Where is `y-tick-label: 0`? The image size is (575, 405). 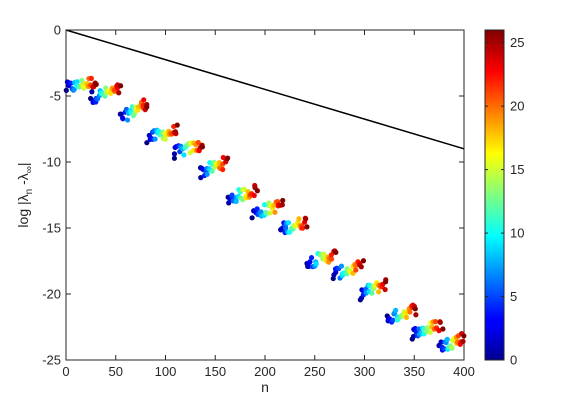
y-tick-label: 0 is located at coordinates (57, 30).